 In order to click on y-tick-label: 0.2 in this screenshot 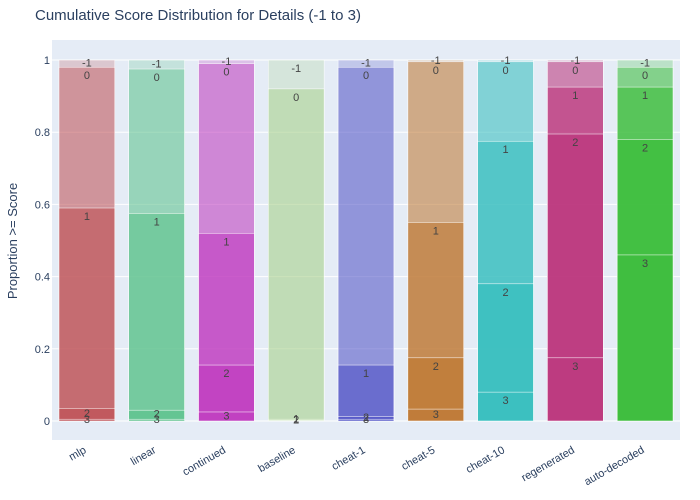, I will do `click(42, 350)`.